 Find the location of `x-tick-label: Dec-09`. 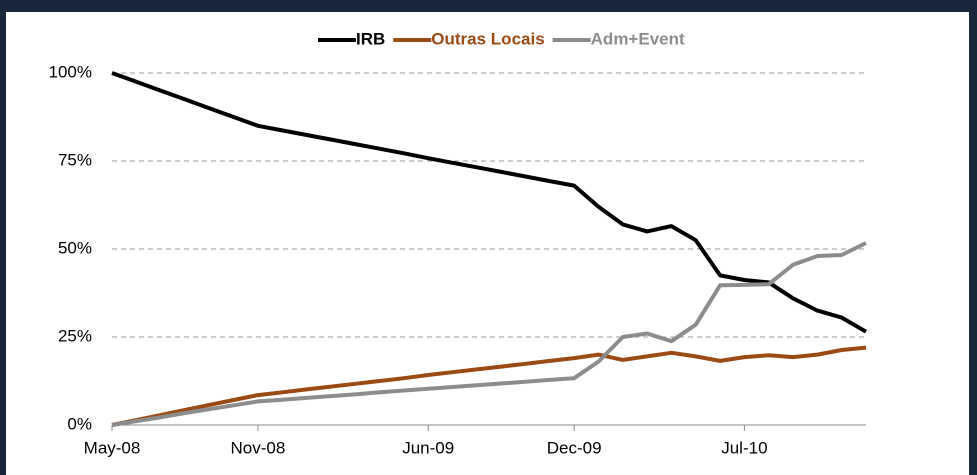

x-tick-label: Dec-09 is located at coordinates (574, 447).